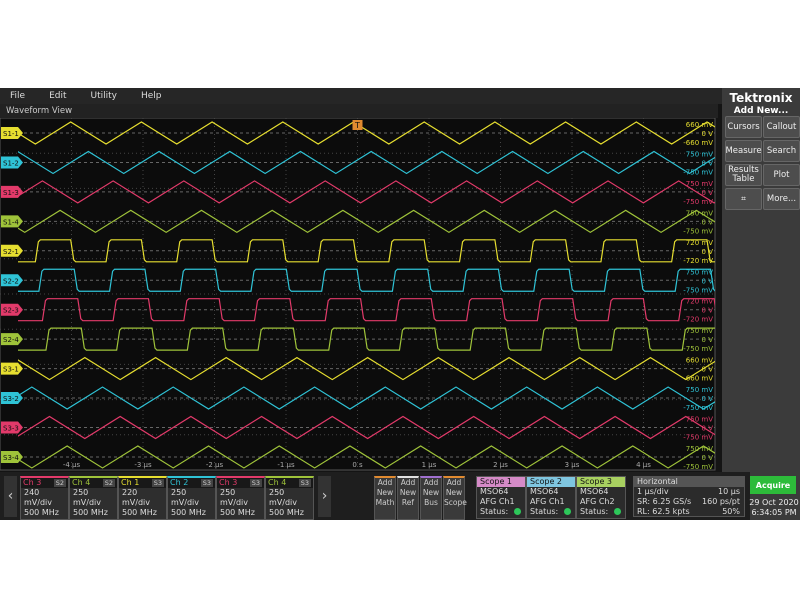 The height and width of the screenshot is (600, 800). I want to click on scale-label: 720 mV, so click(699, 243).